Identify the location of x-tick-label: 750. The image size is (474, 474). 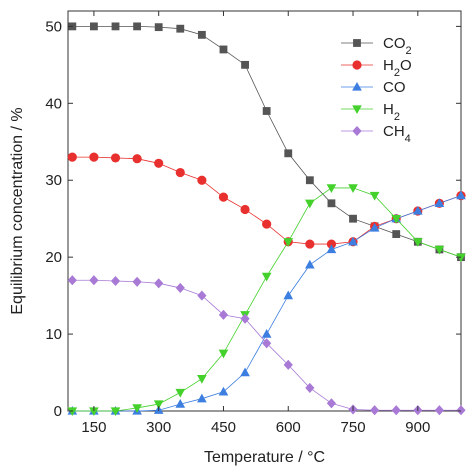
(353, 427).